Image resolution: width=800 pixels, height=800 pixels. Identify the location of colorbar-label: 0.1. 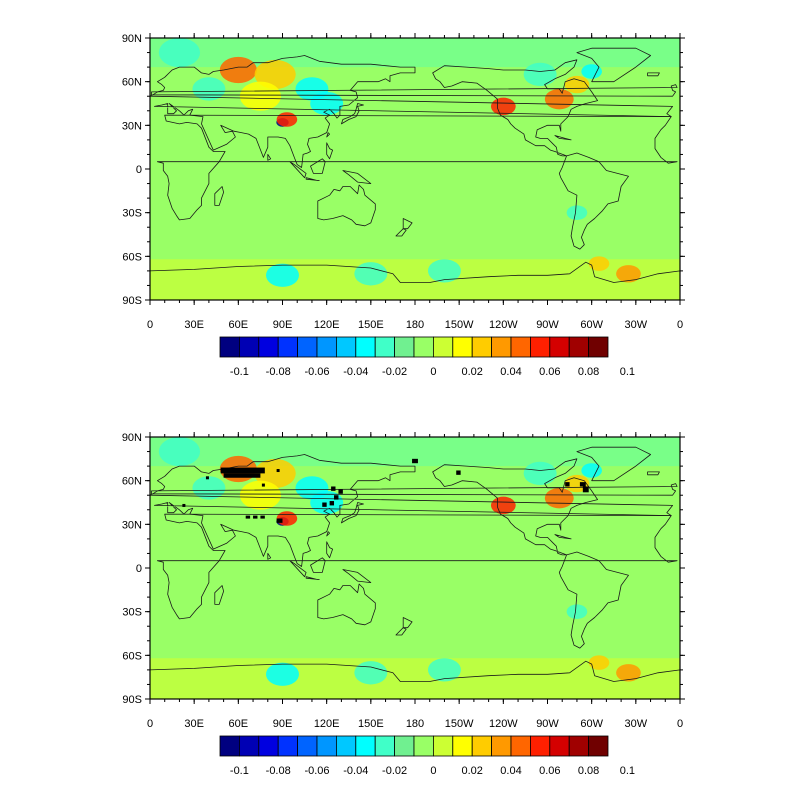
(627, 372).